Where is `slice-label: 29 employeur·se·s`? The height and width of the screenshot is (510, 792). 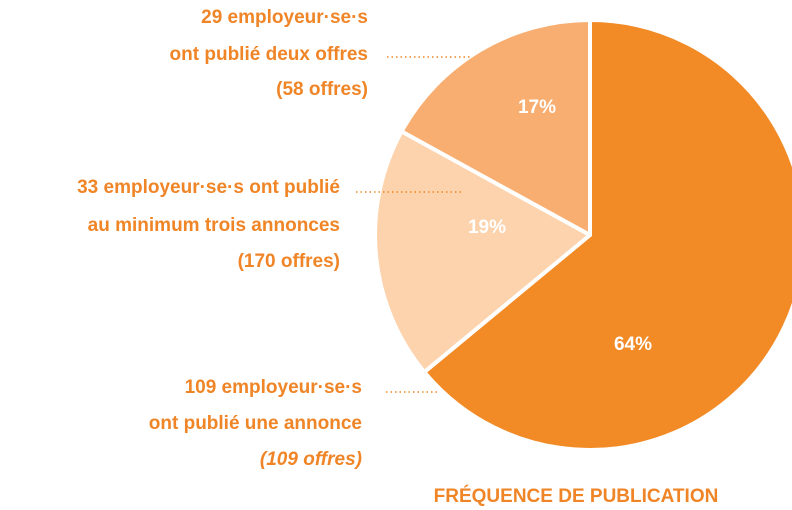
slice-label: 29 employeur·se·s is located at coordinates (284, 17).